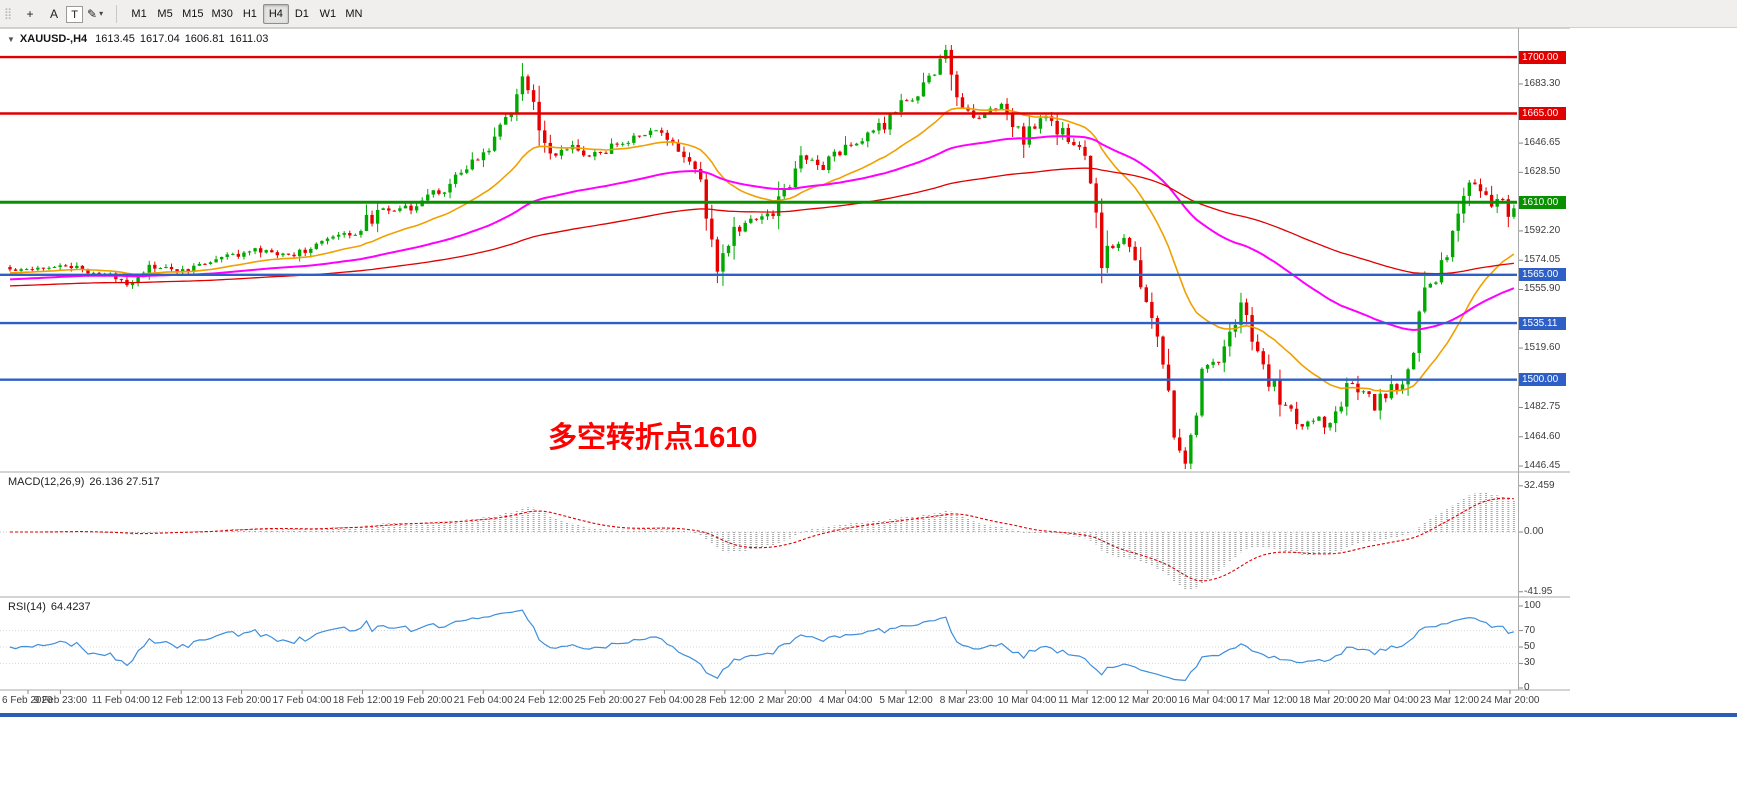 This screenshot has height=793, width=1737. I want to click on collapse-arrow-icon: ▼, so click(11, 39).